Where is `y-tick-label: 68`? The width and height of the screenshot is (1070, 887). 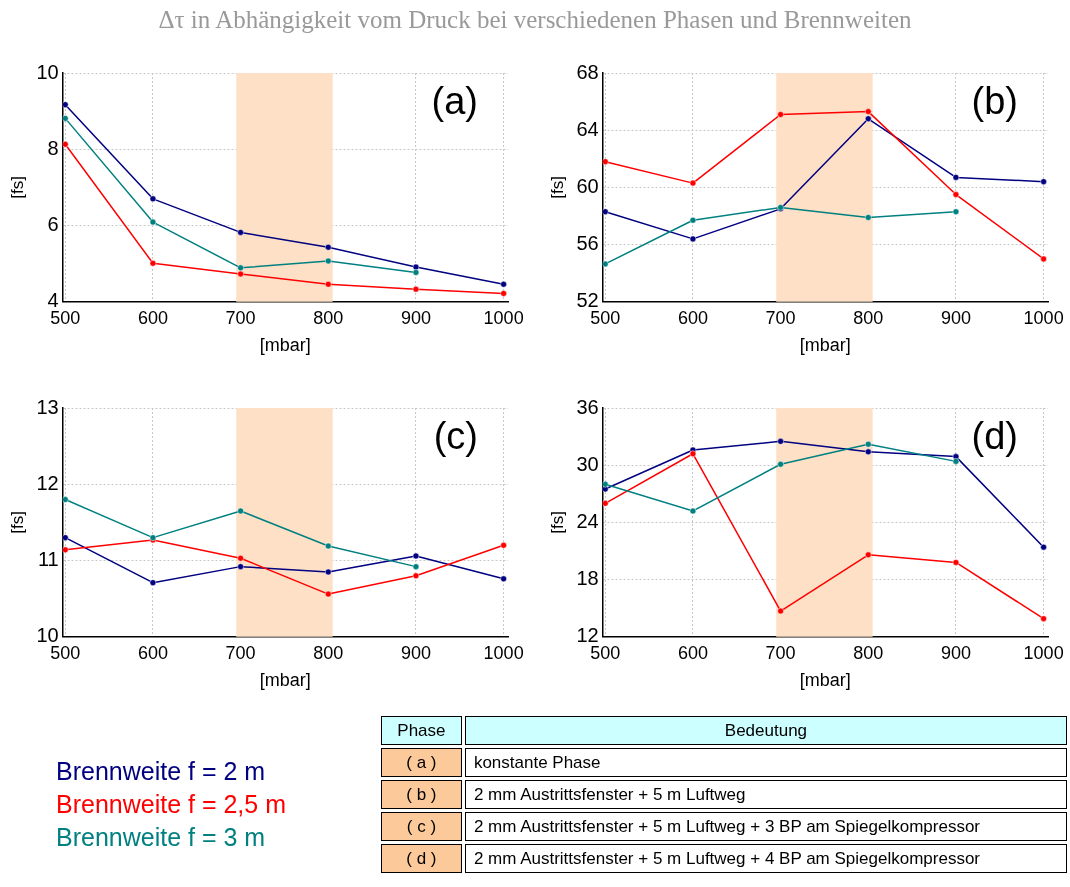 y-tick-label: 68 is located at coordinates (587, 71).